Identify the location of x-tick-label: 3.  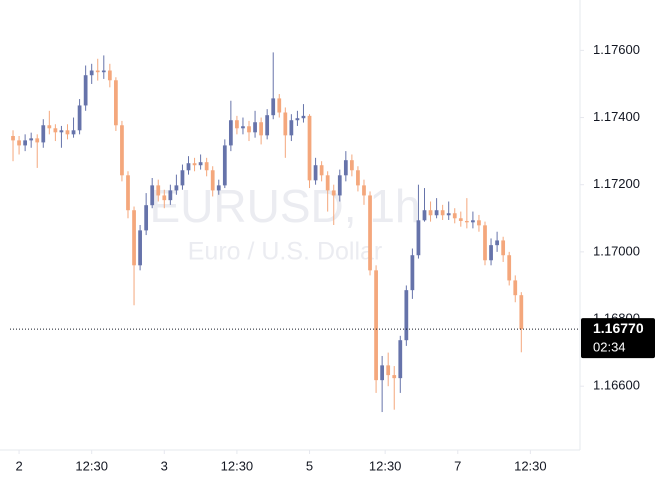
(164, 465).